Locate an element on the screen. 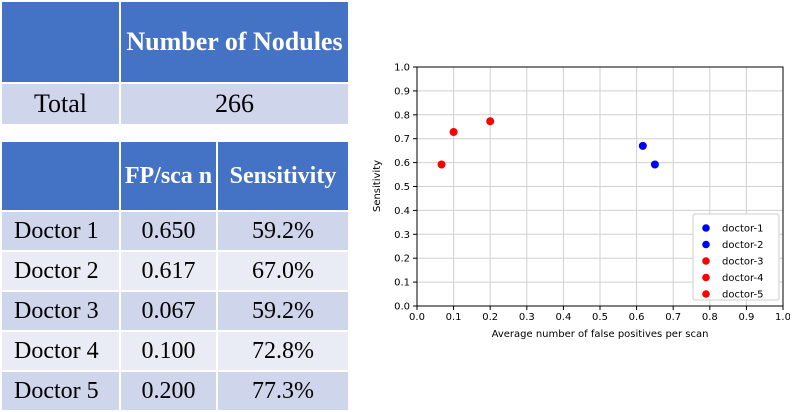 This screenshot has width=793, height=412. x-tick-label: 0.8 is located at coordinates (710, 317).